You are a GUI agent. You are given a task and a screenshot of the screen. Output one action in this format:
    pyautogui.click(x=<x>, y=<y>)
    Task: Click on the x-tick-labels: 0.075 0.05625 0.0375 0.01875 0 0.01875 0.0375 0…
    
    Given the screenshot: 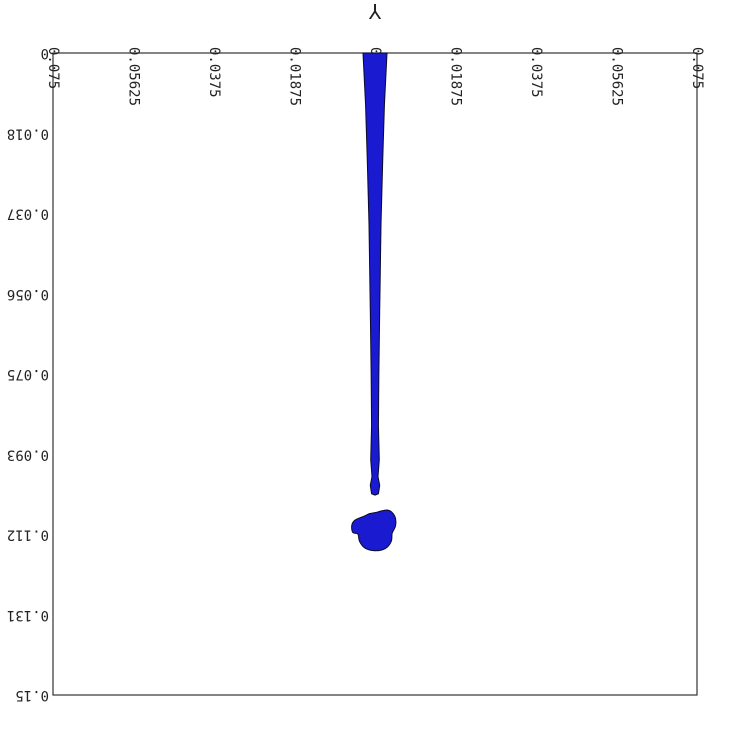 What is the action you would take?
    pyautogui.click(x=375, y=76)
    